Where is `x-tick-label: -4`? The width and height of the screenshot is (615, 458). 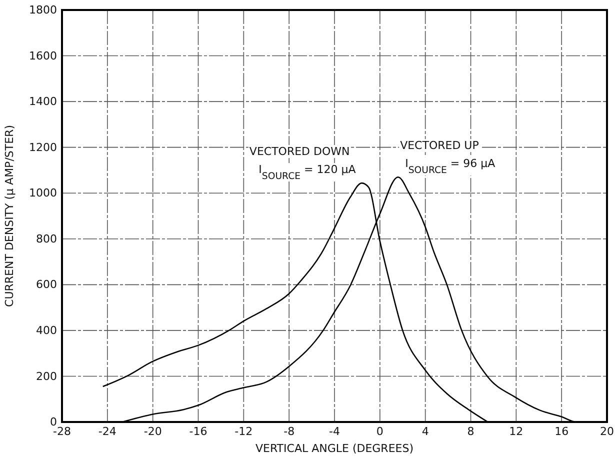 x-tick-label: -4 is located at coordinates (334, 431).